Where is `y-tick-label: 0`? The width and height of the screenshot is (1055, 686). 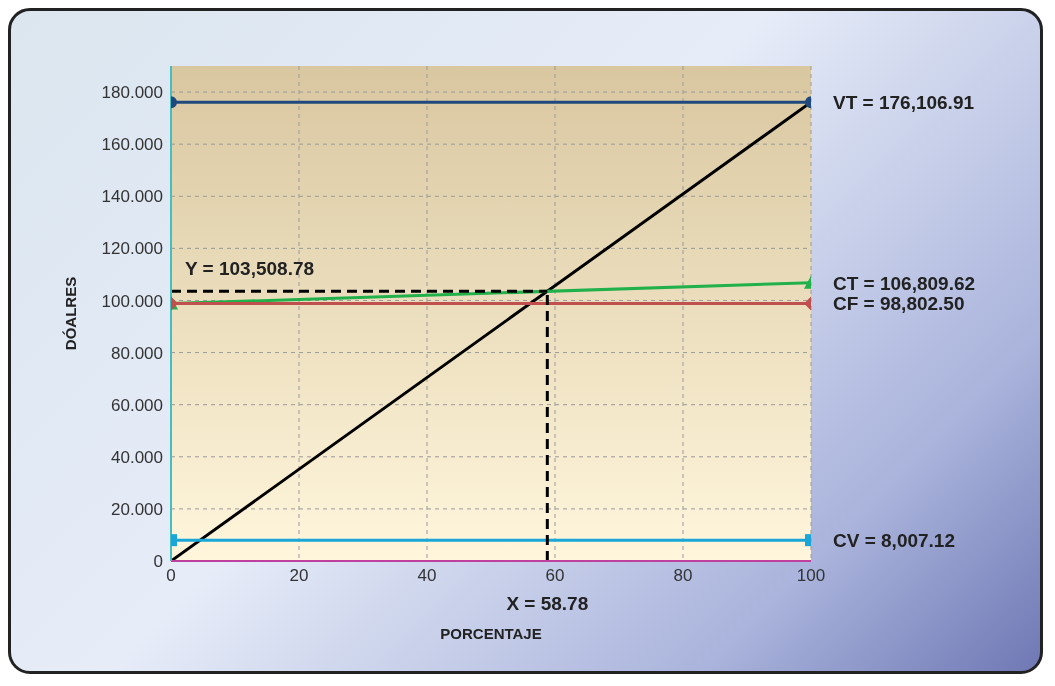 y-tick-label: 0 is located at coordinates (158, 562).